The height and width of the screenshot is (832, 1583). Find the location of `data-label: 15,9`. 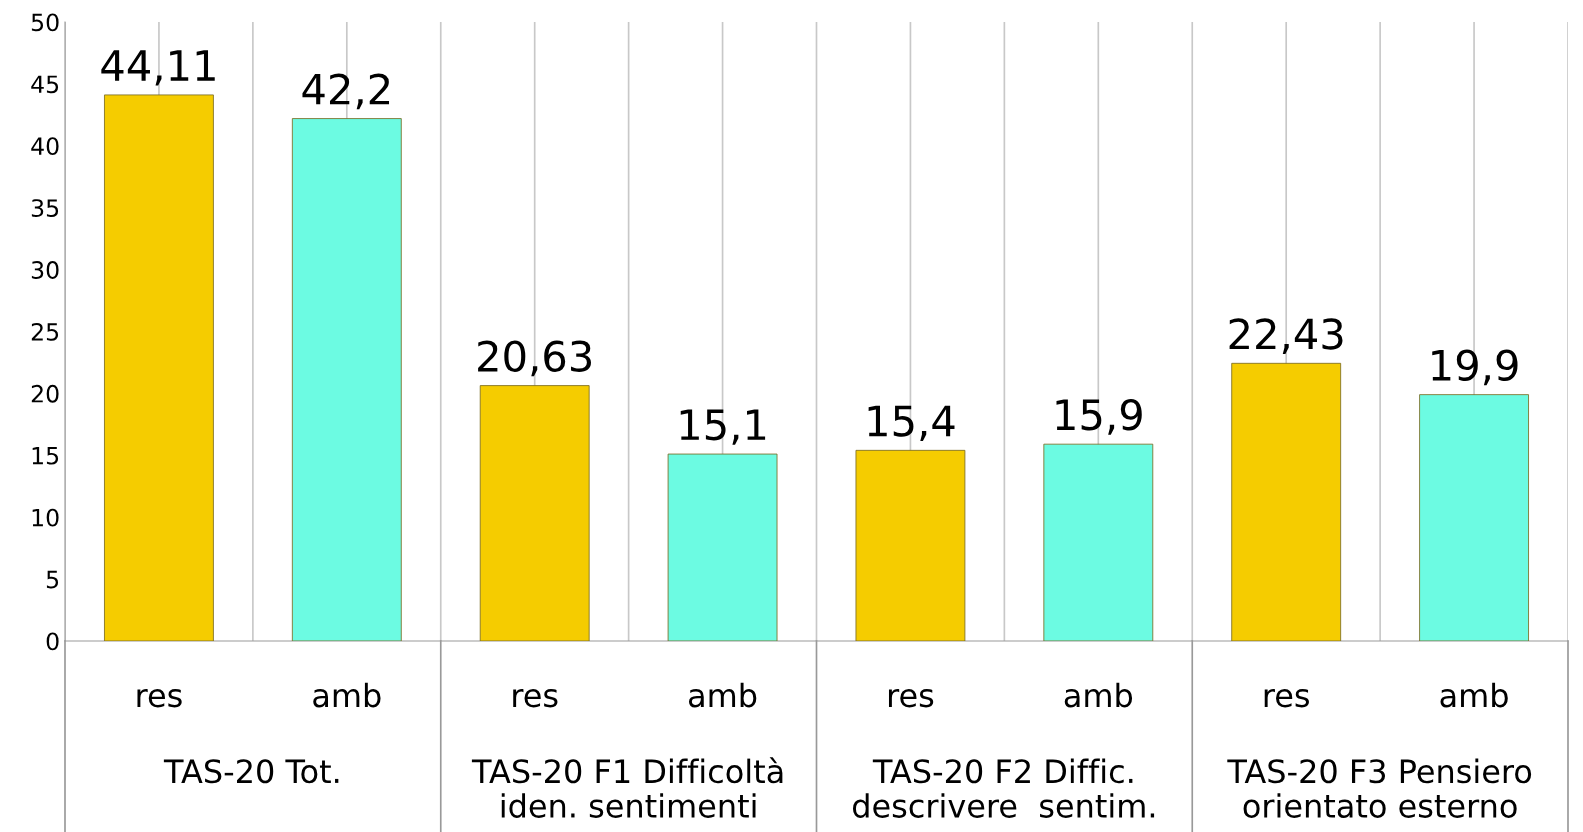

data-label: 15,9 is located at coordinates (1099, 417).